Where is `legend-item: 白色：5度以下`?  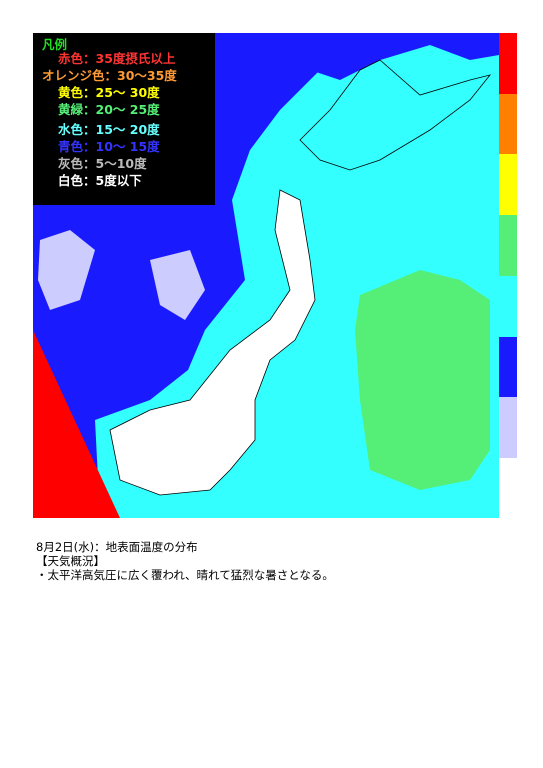 legend-item: 白色：5度以下 is located at coordinates (100, 180).